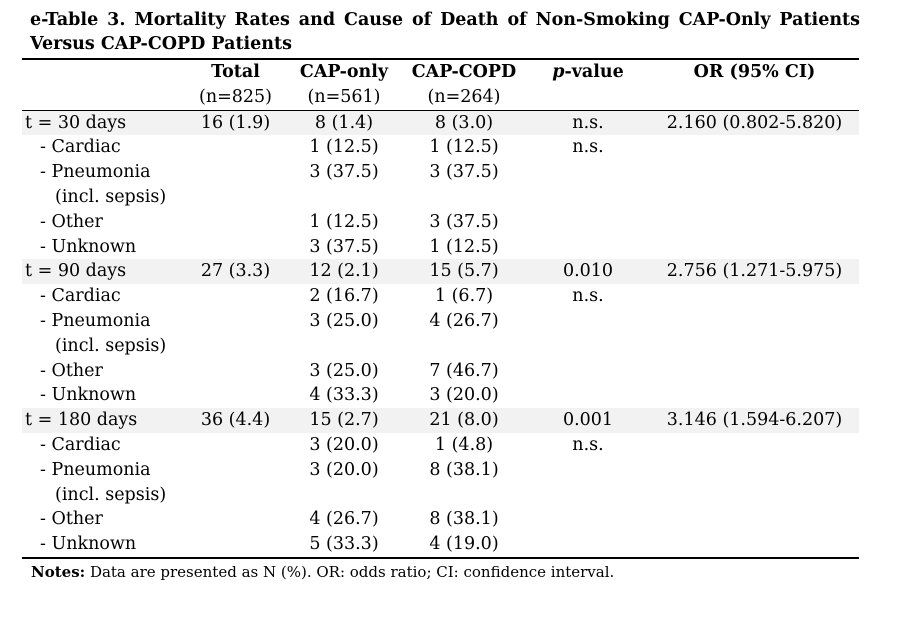 The height and width of the screenshot is (635, 900). Describe the element at coordinates (344, 272) in the screenshot. I see `cap-only-cell: 12 (2.1)` at that location.